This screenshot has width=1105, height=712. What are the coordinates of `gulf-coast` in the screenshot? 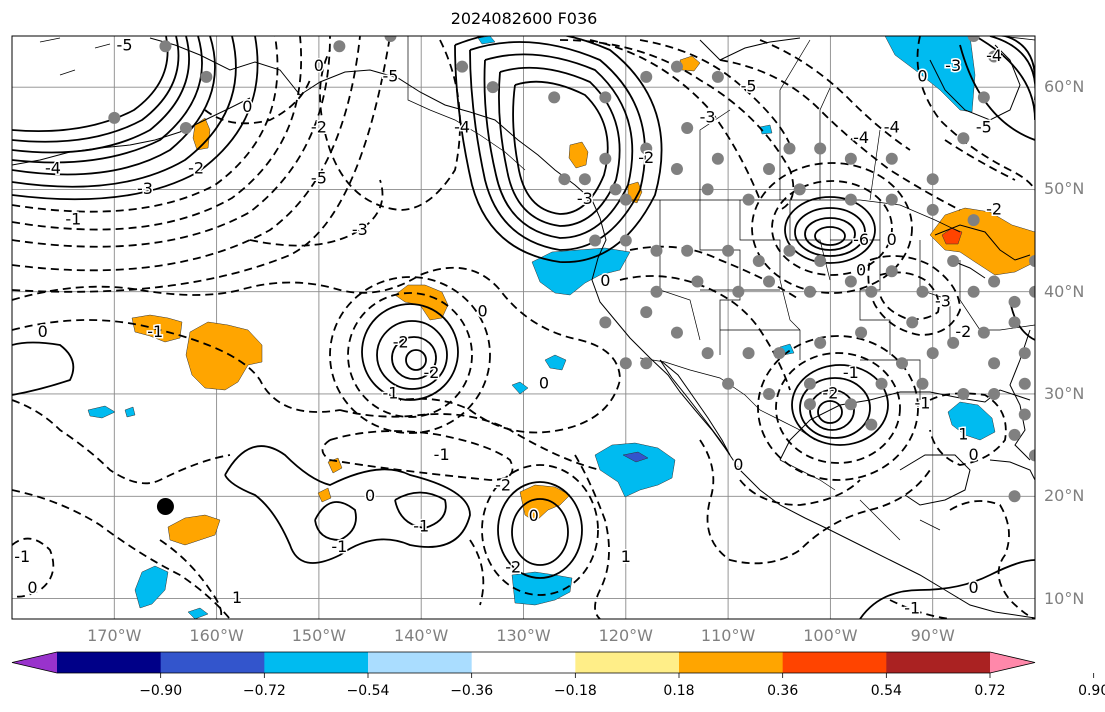 It's located at (905, 425).